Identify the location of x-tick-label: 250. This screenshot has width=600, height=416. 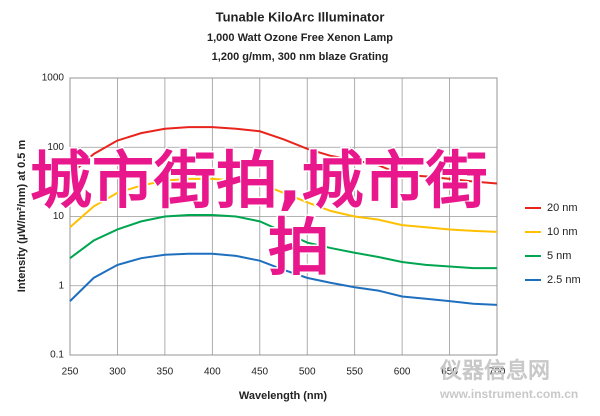
(70, 372).